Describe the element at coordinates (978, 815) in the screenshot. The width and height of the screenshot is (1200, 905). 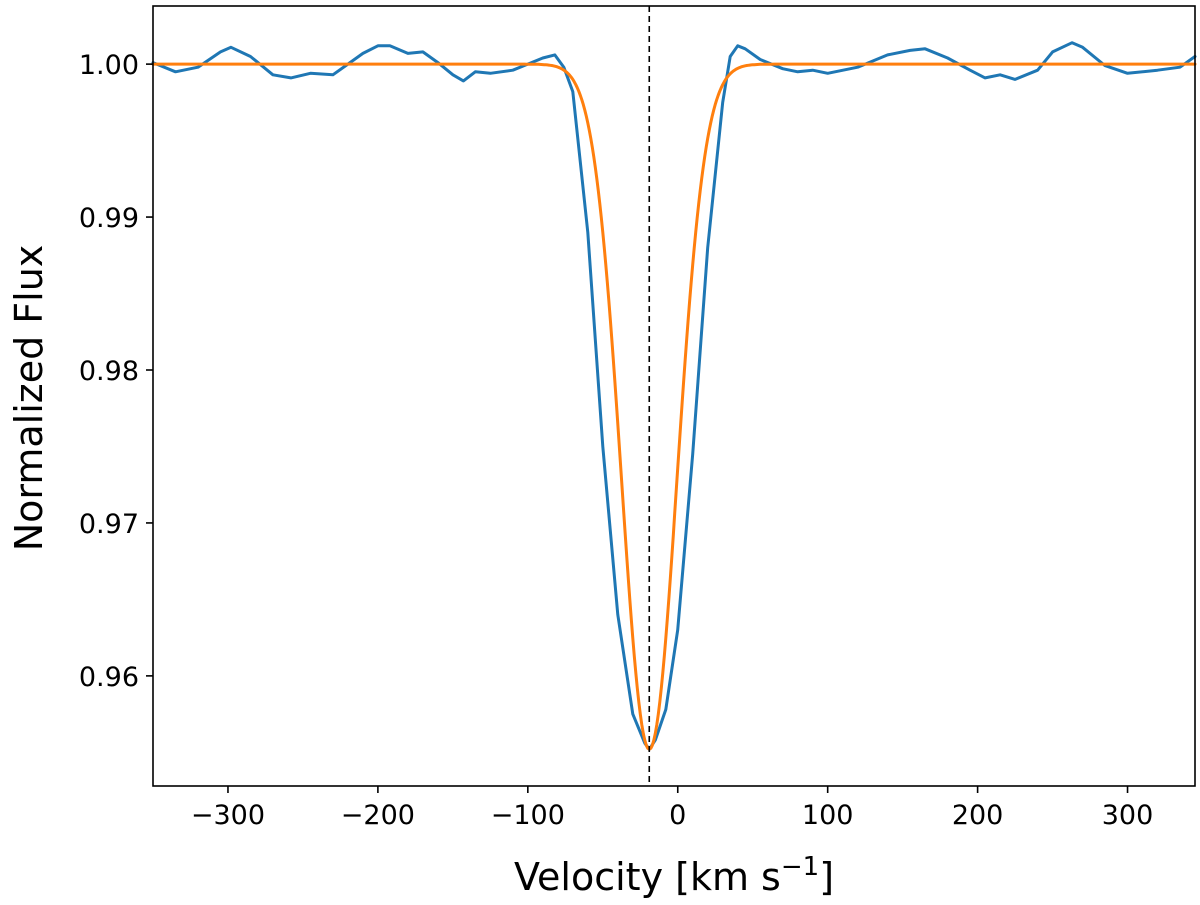
I see `x-tick-label: 200` at that location.